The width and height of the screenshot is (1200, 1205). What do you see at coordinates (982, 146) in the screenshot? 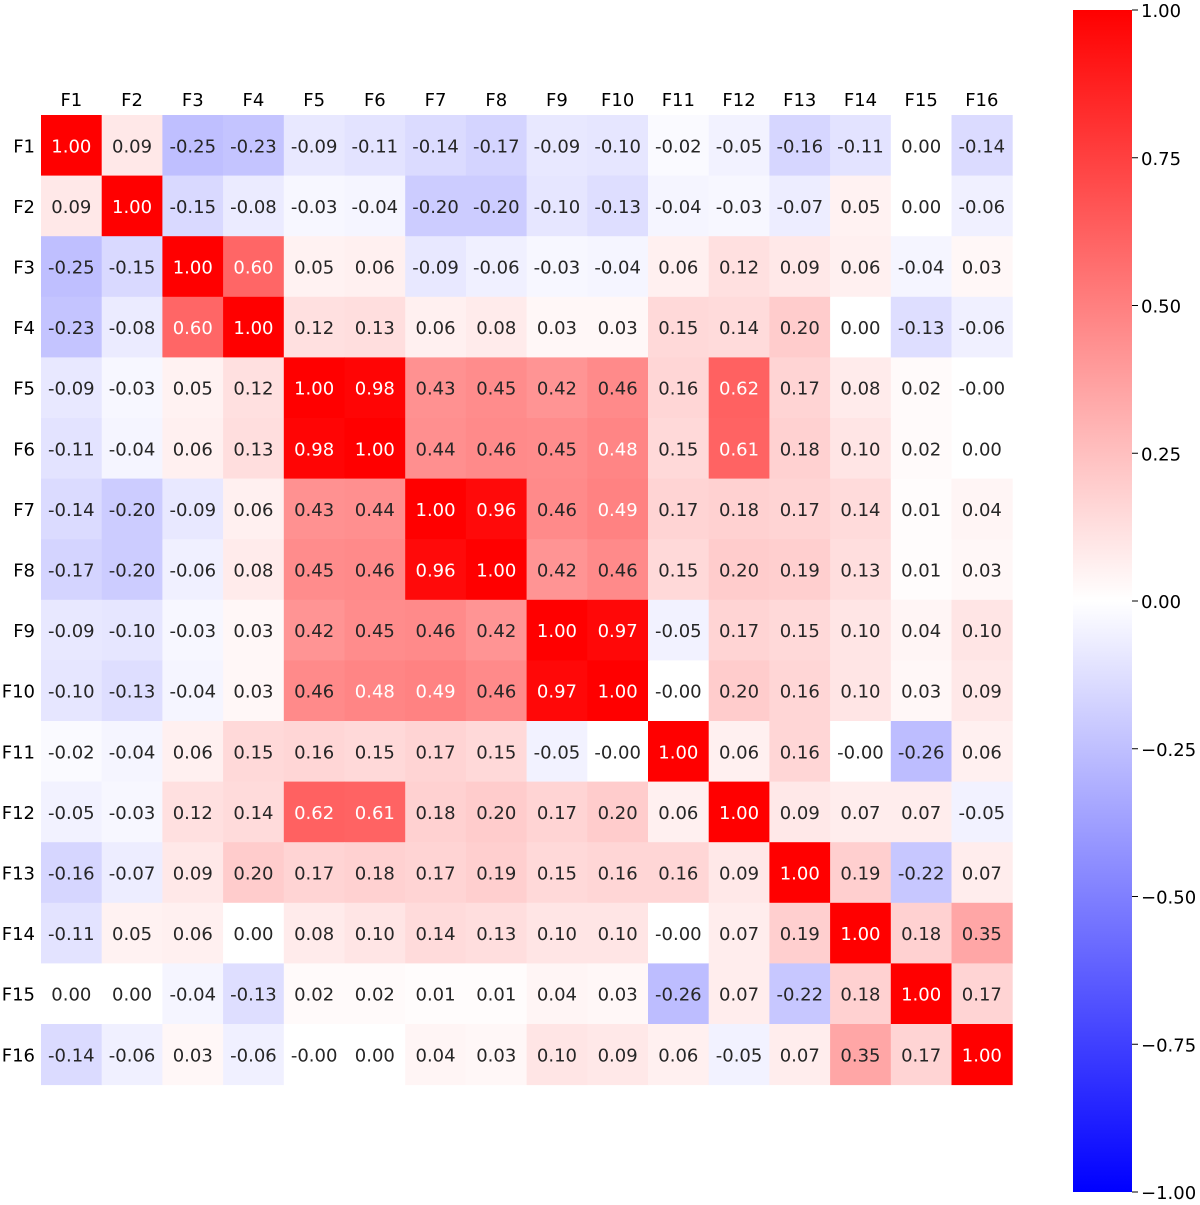
I see `cell-value-label: -0.14` at bounding box center [982, 146].